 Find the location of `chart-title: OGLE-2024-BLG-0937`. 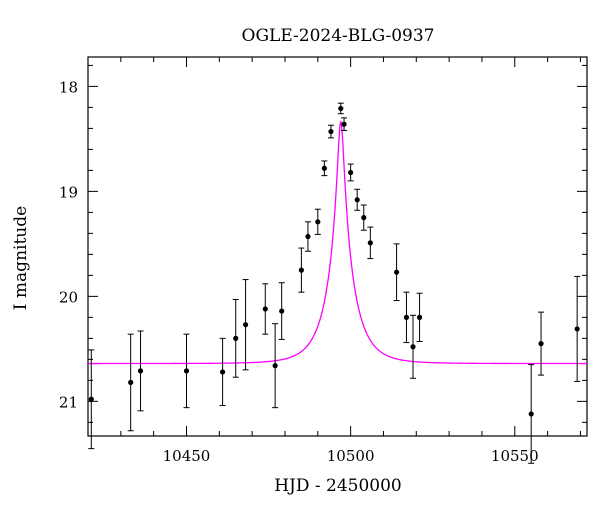

chart-title: OGLE-2024-BLG-0937 is located at coordinates (338, 36).